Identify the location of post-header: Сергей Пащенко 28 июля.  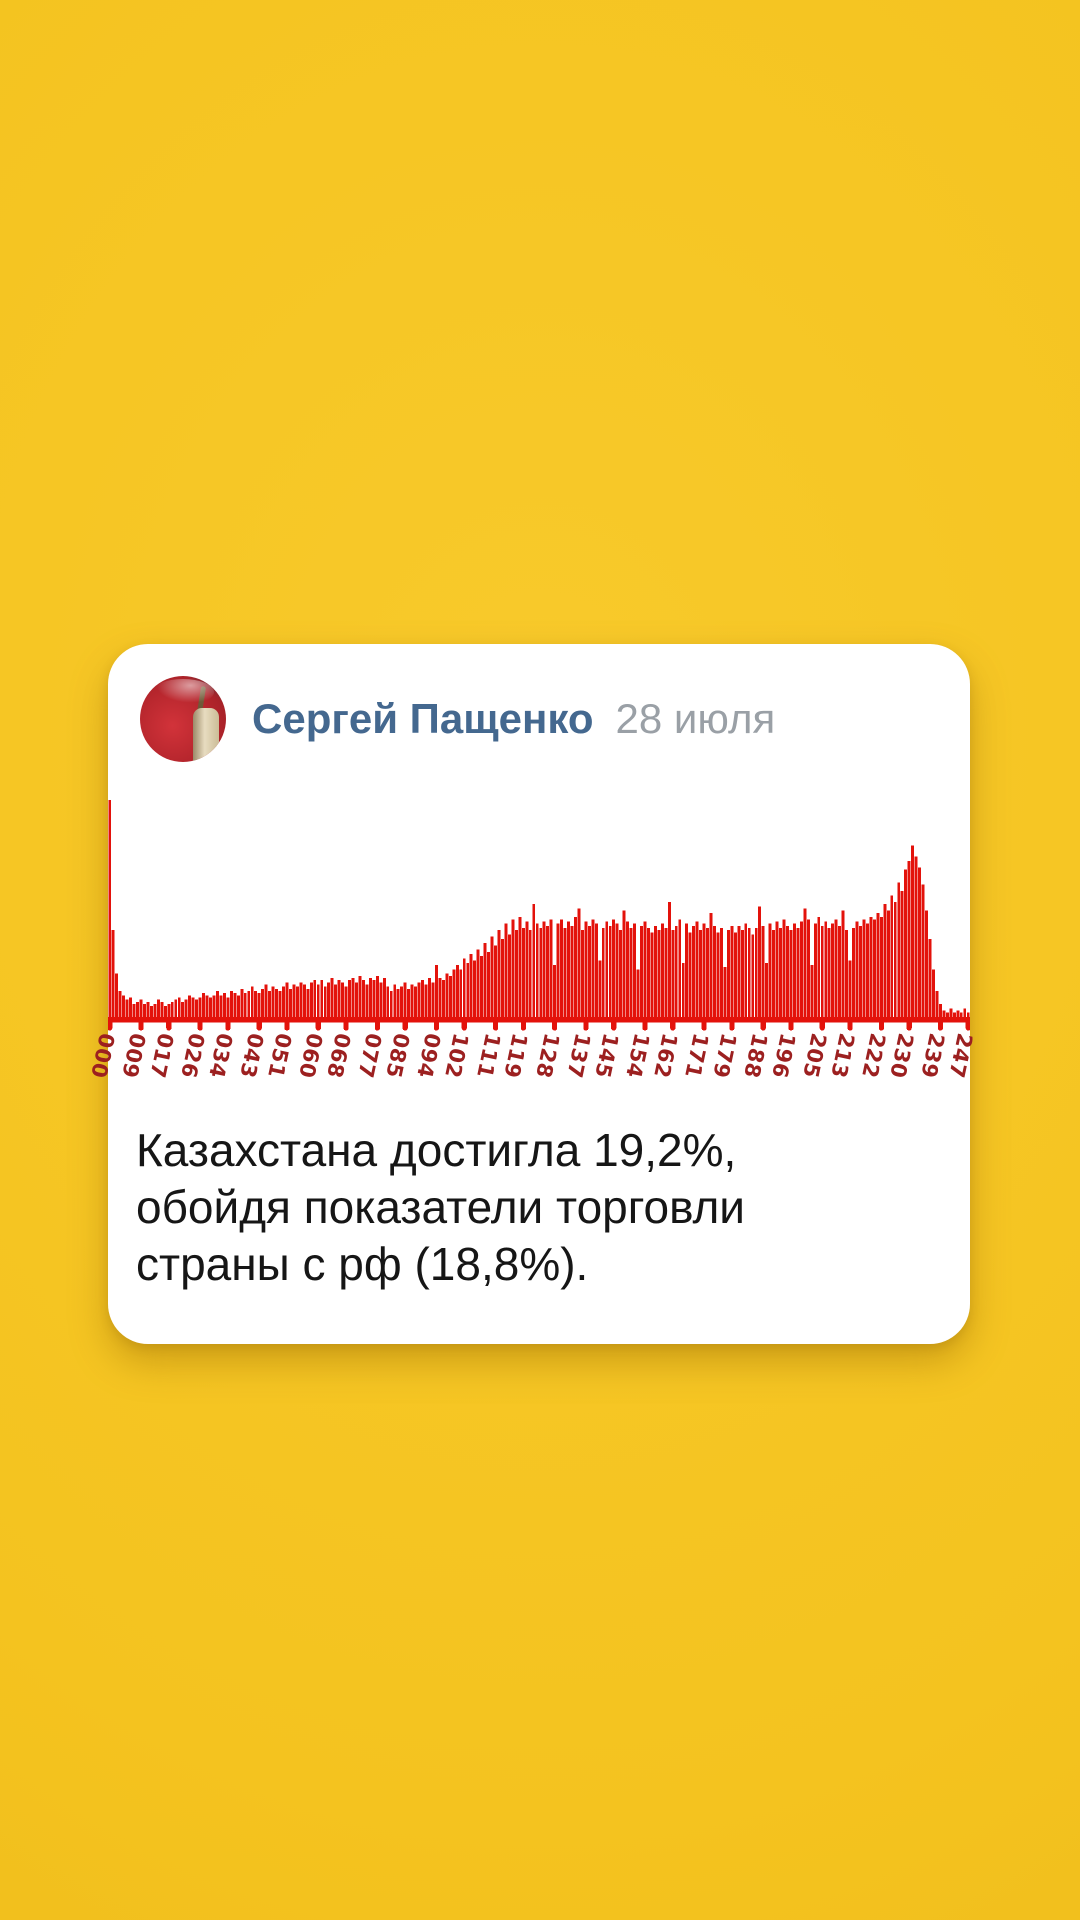
(539, 719).